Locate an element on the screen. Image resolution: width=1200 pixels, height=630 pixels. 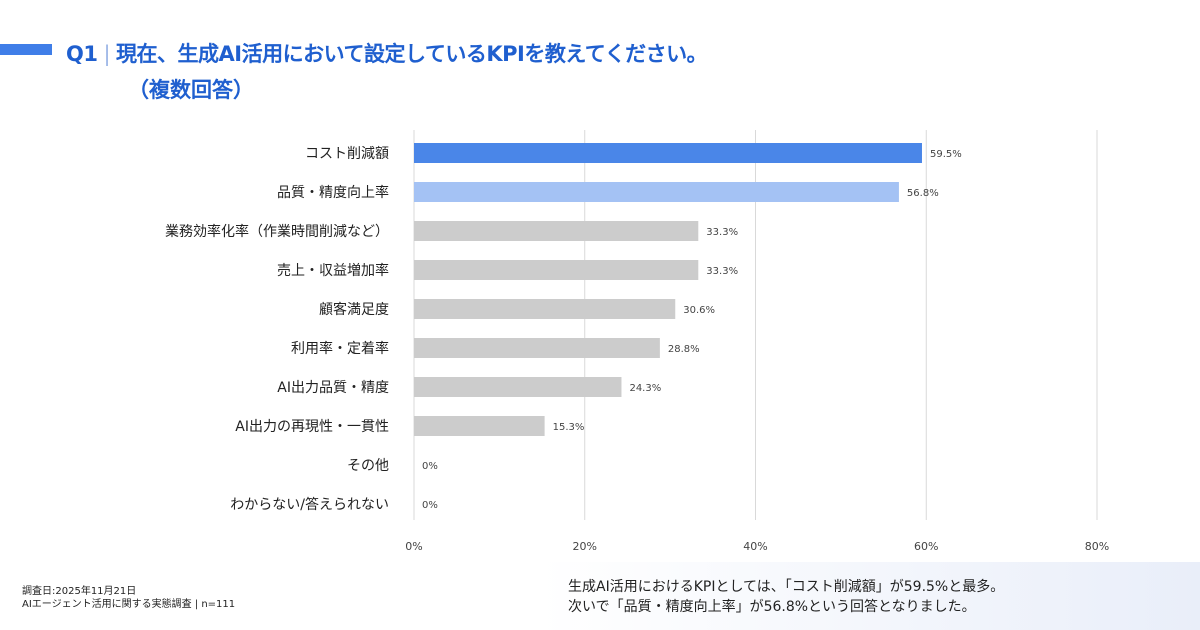
question-text: 現在、生成AI活用において設定しているKPIを教えてください。 is located at coordinates (412, 54).